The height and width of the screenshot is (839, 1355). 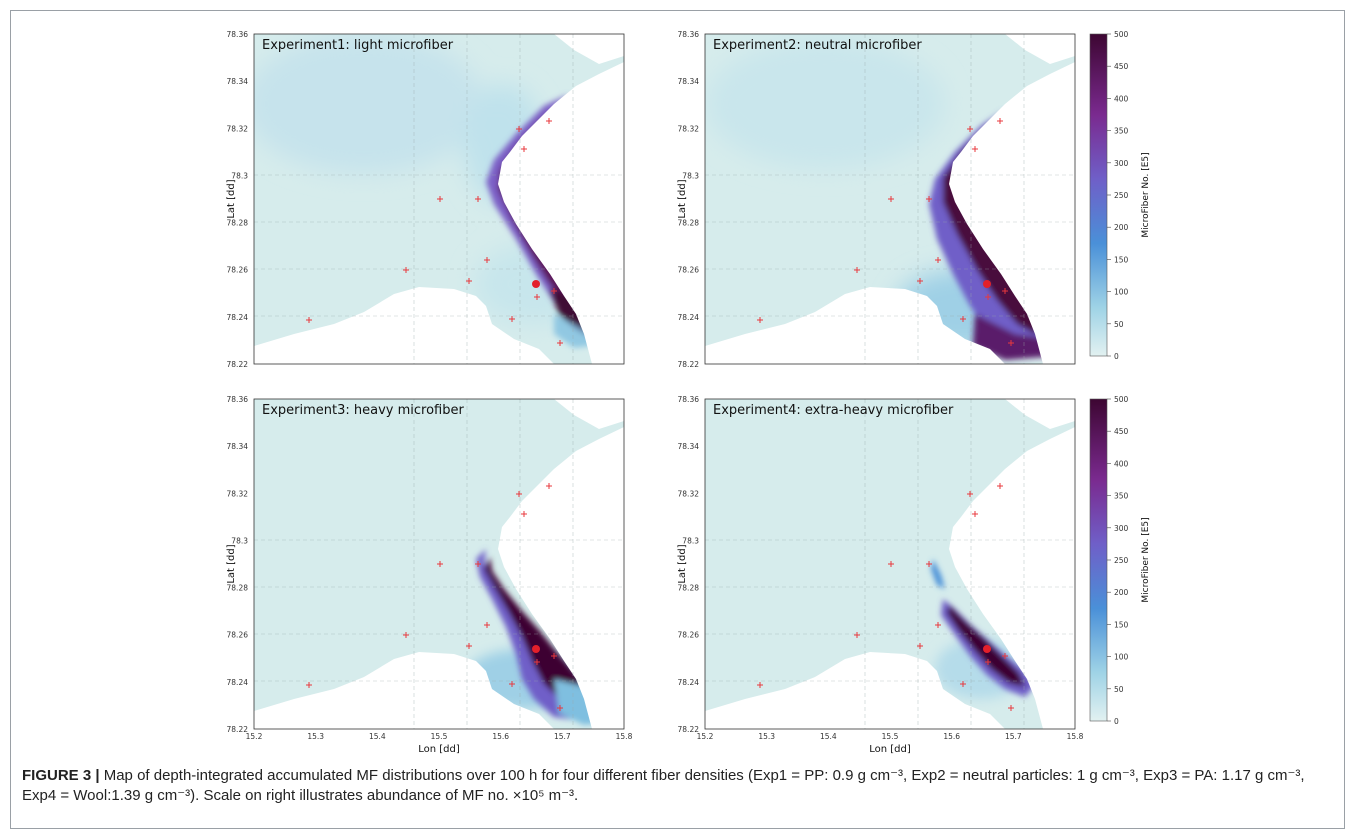 I want to click on map-experiment1, so click(x=439, y=199).